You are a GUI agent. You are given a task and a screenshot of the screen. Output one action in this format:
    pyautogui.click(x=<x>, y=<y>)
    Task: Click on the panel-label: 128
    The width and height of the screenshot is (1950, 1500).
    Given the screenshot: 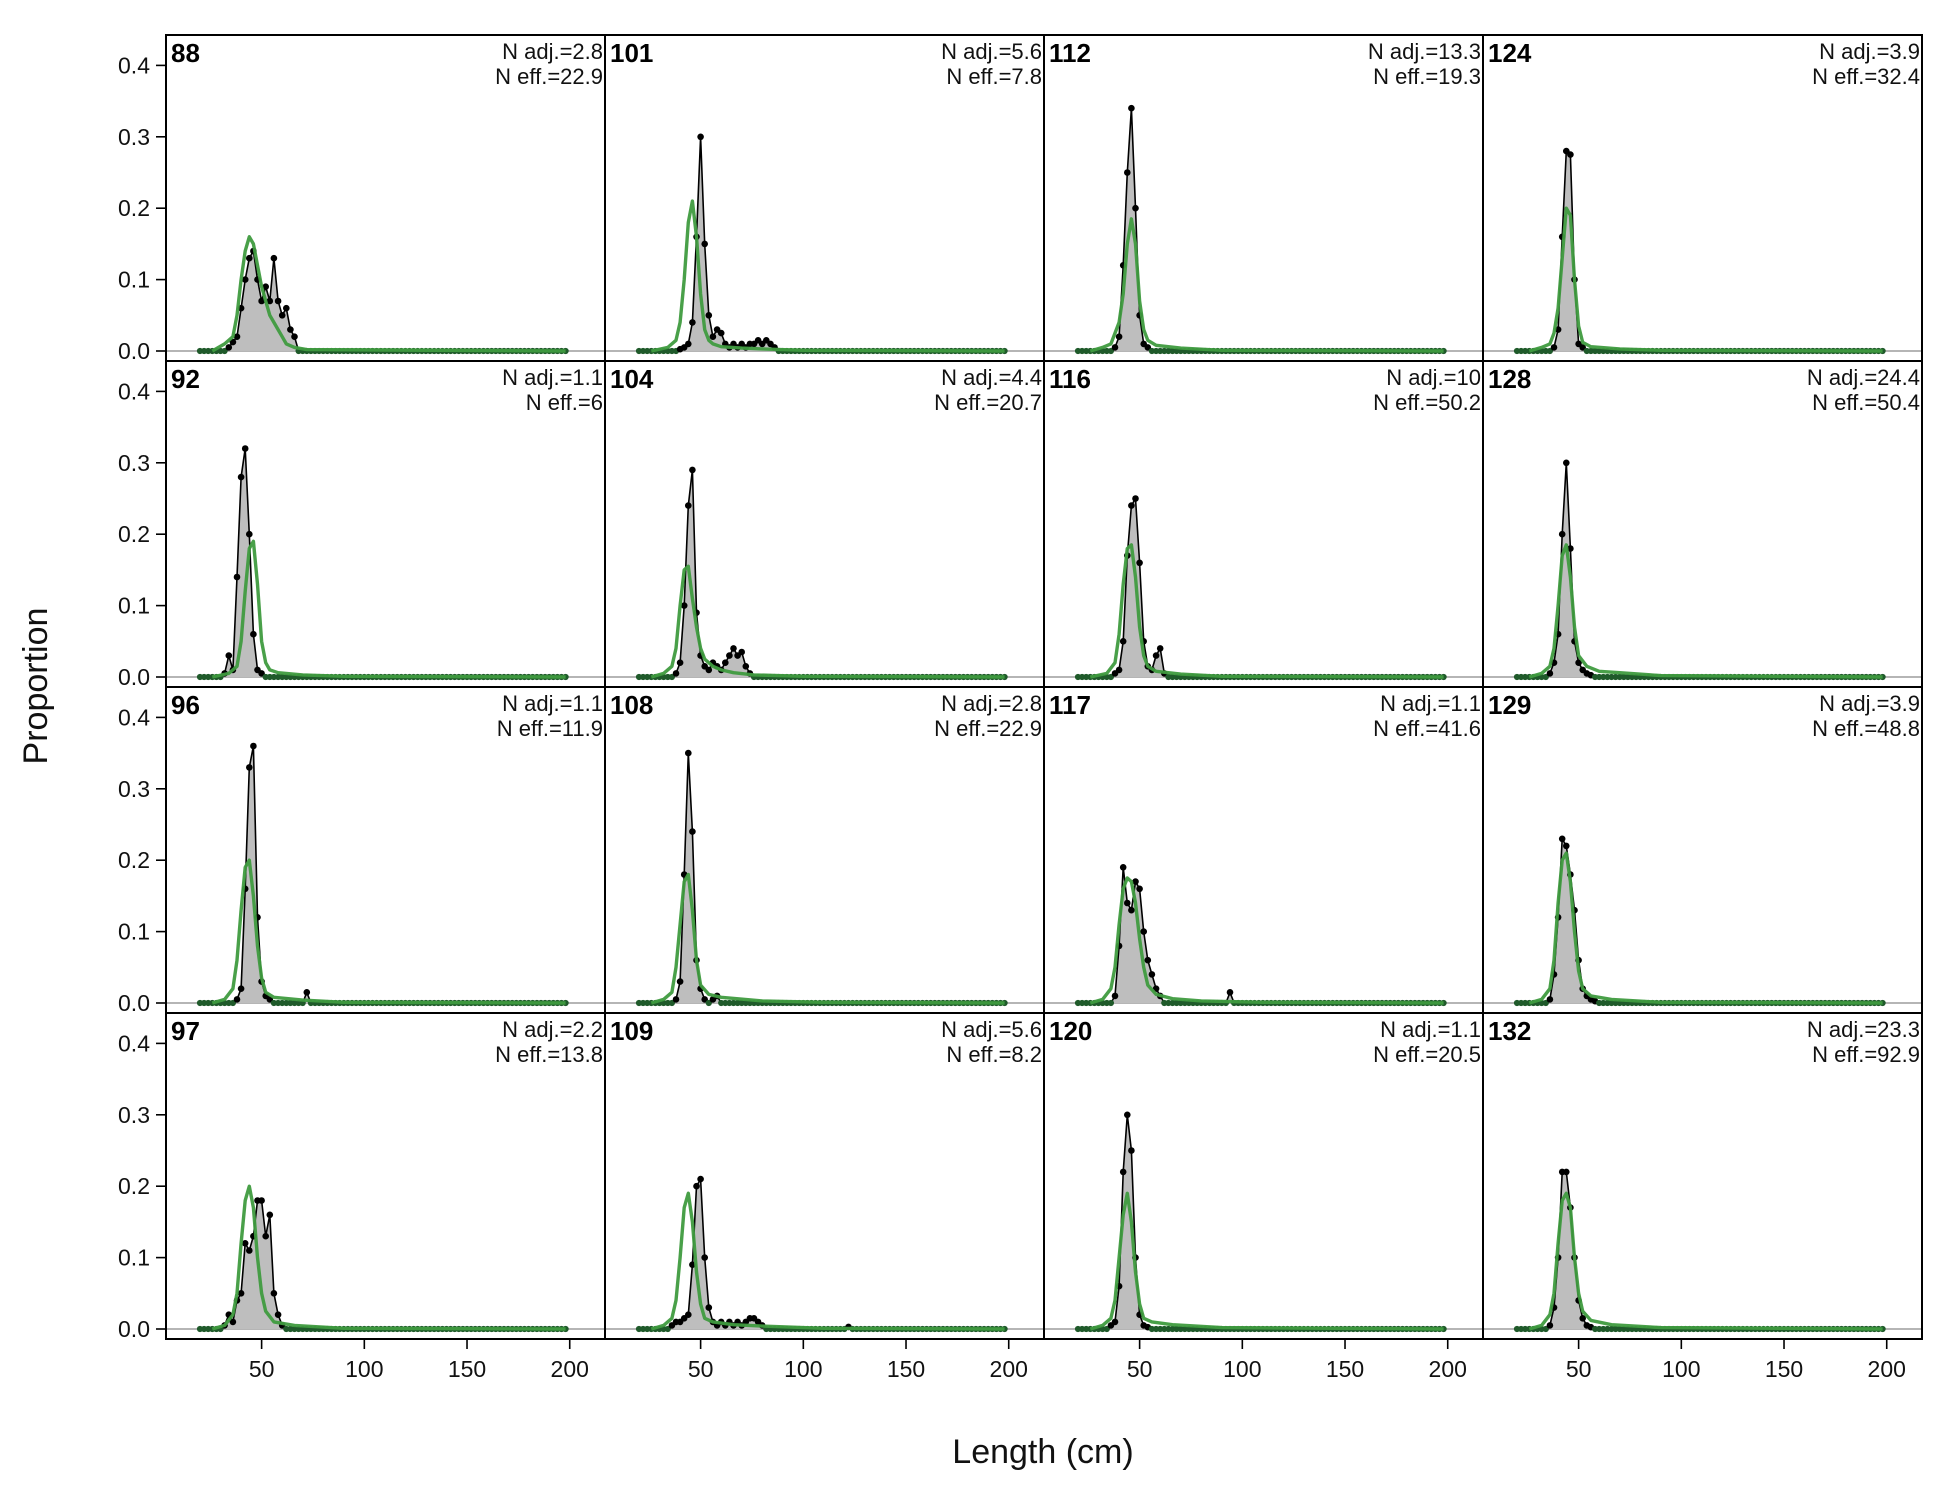 What is the action you would take?
    pyautogui.click(x=1509, y=379)
    